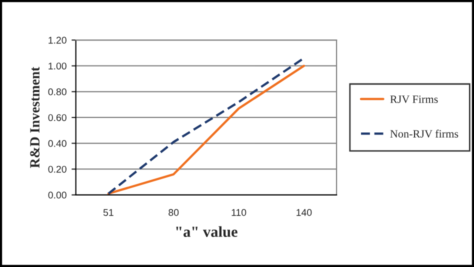  Describe the element at coordinates (207, 231) in the screenshot. I see `x-axis-title: "a" value` at that location.